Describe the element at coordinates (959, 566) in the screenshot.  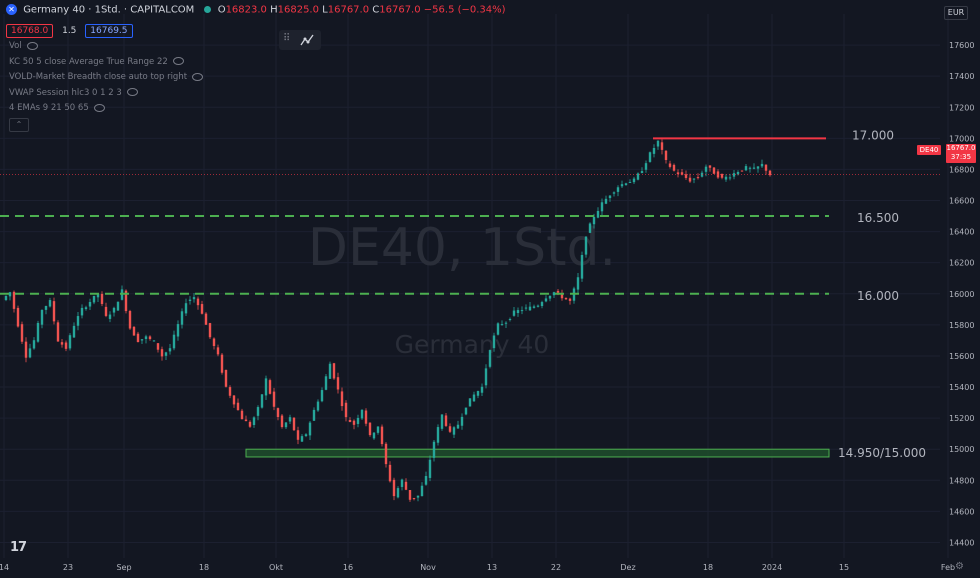
I see `settings-gear-icon: ⚙` at that location.